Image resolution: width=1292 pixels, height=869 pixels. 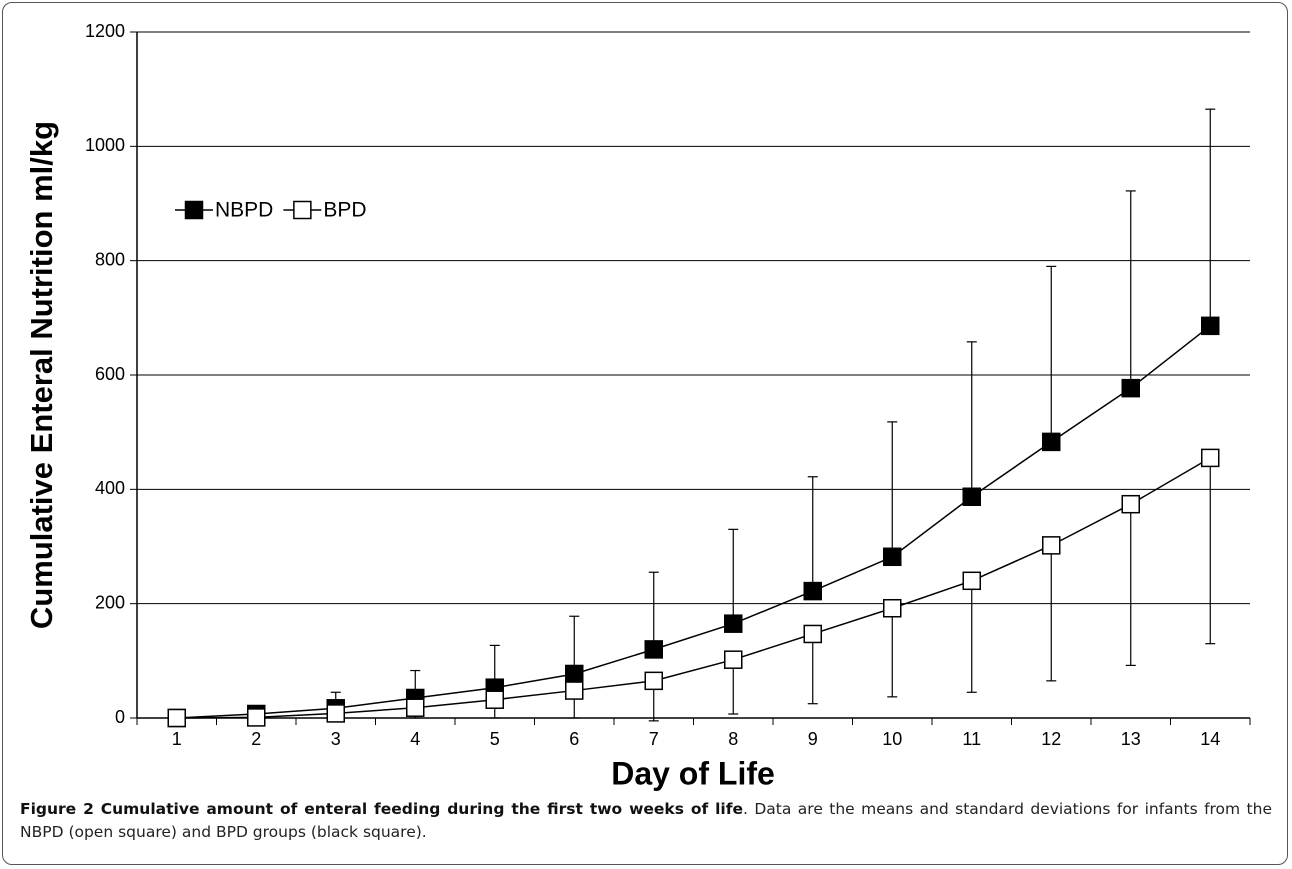 I want to click on x-tick-label: 4, so click(x=415, y=739).